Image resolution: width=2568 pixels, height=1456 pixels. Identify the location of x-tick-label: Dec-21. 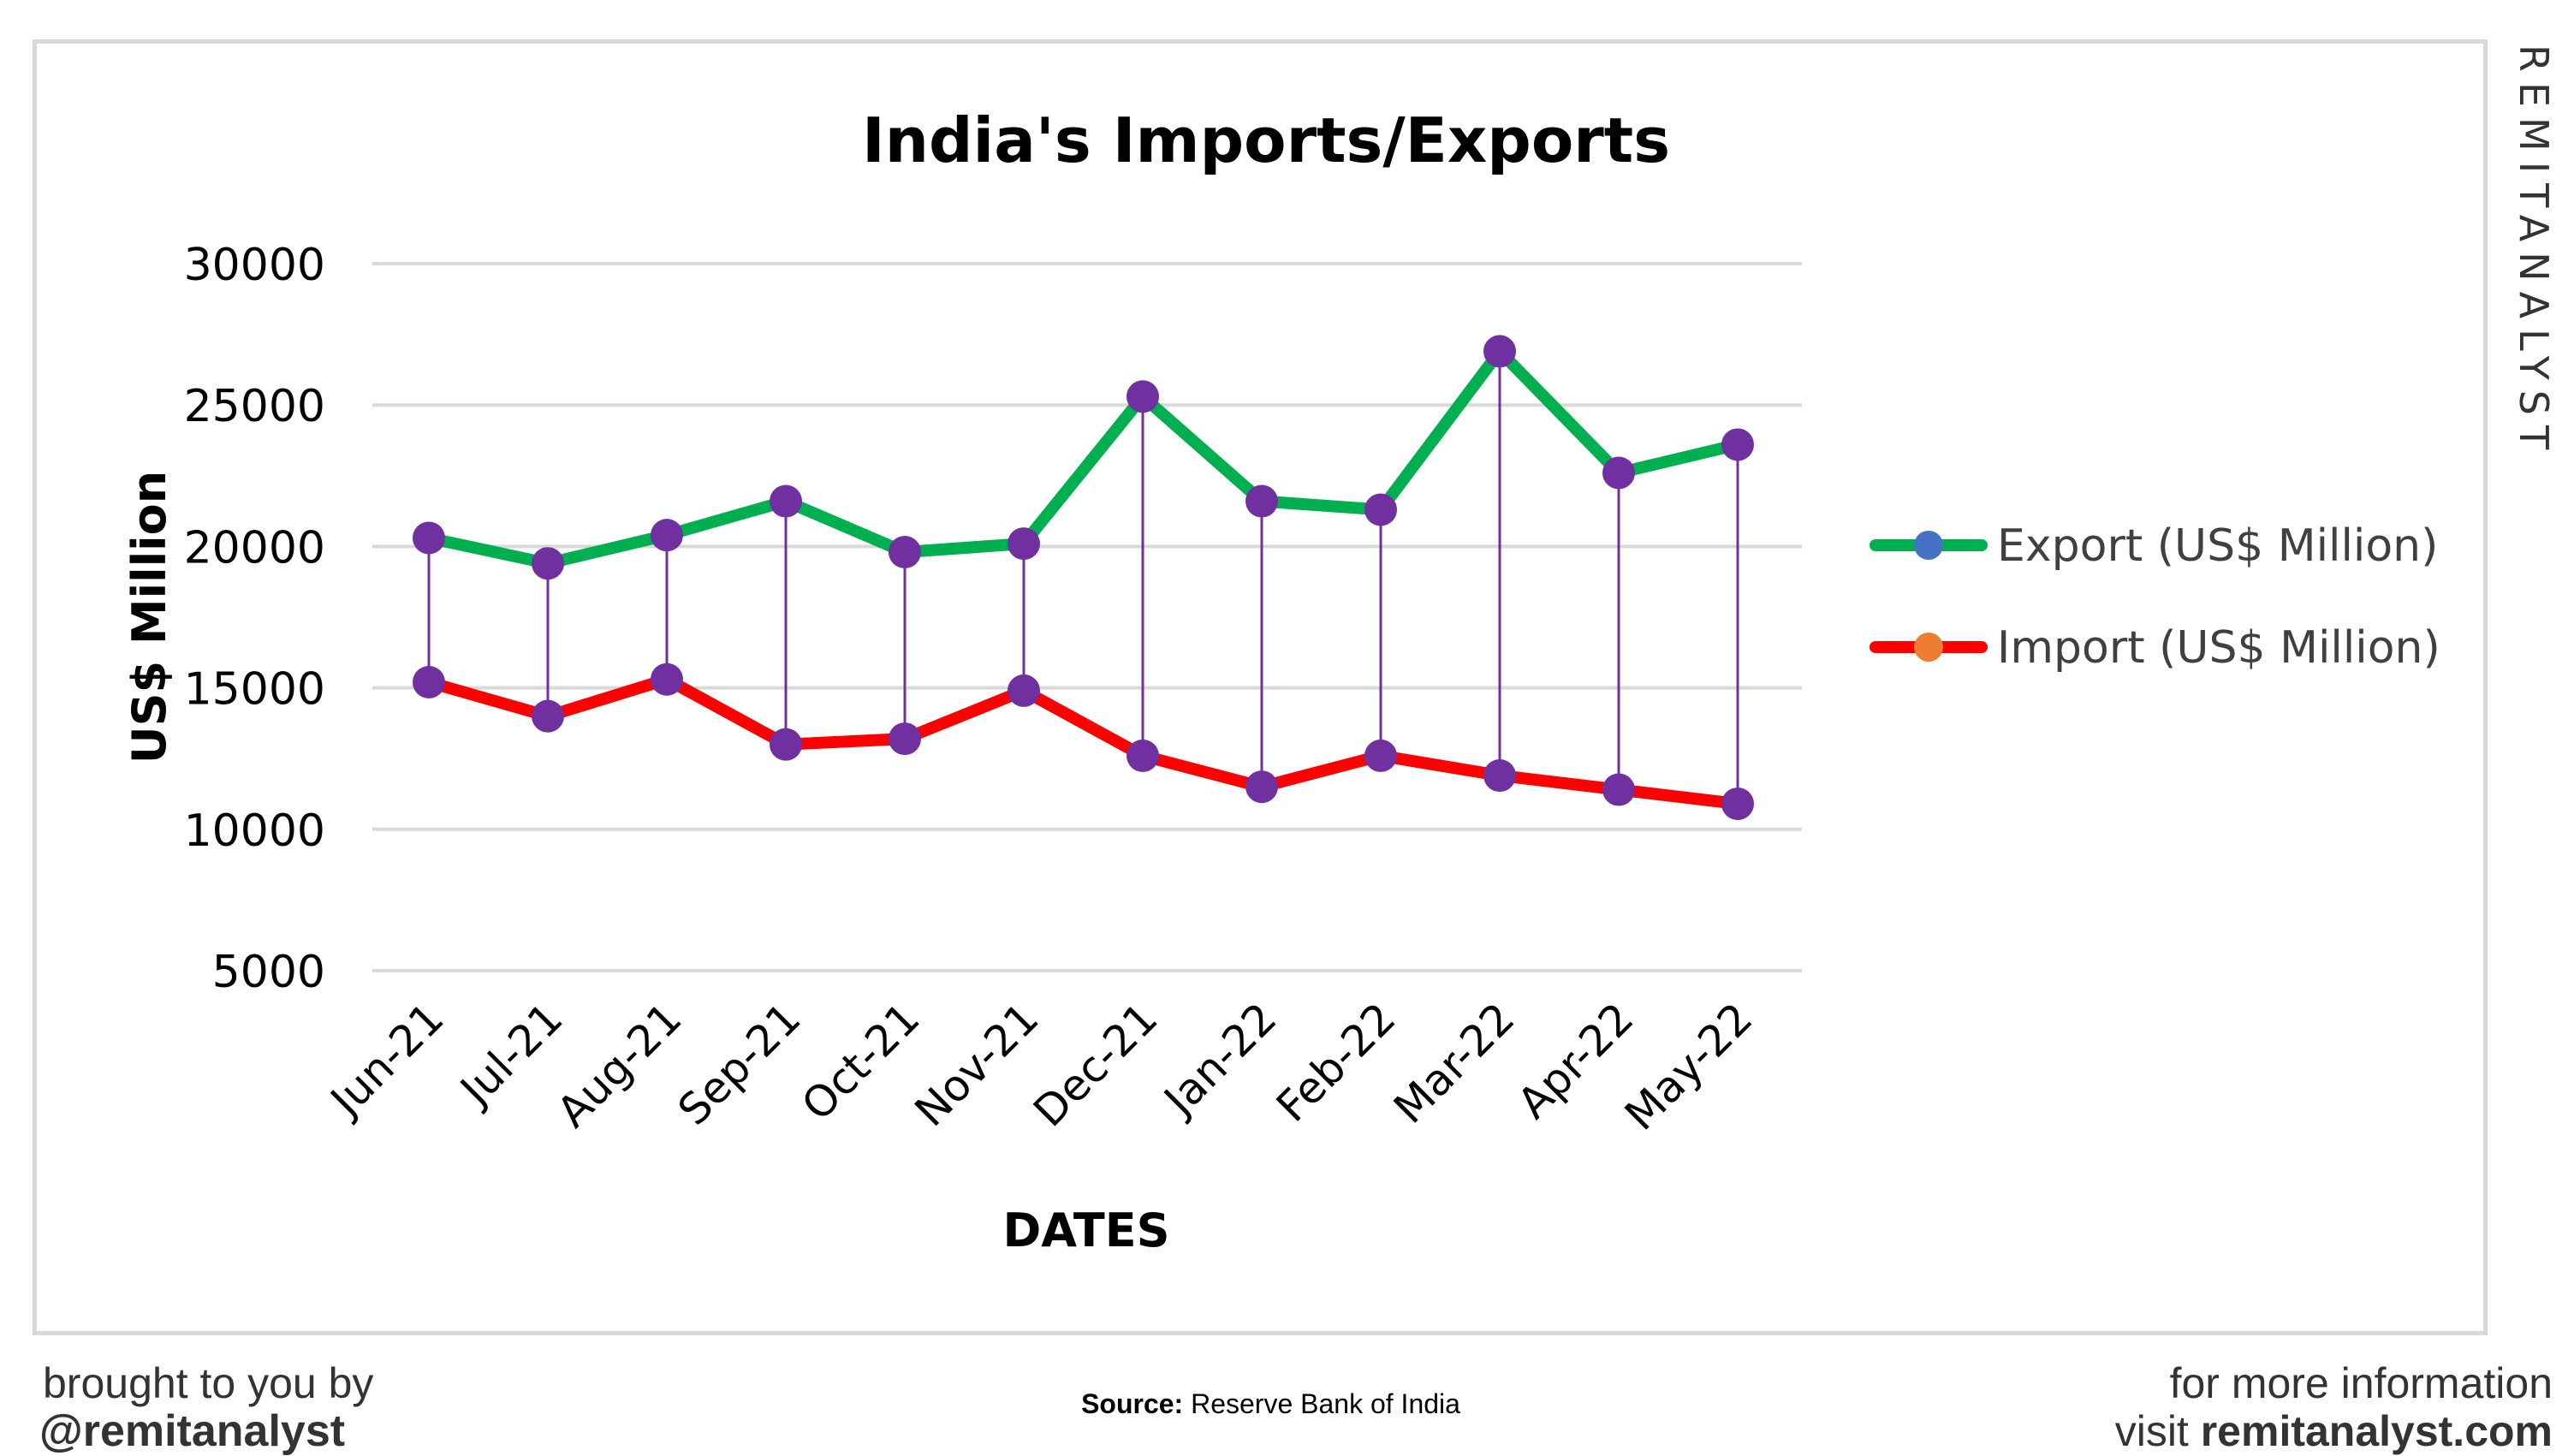
(1095, 1064).